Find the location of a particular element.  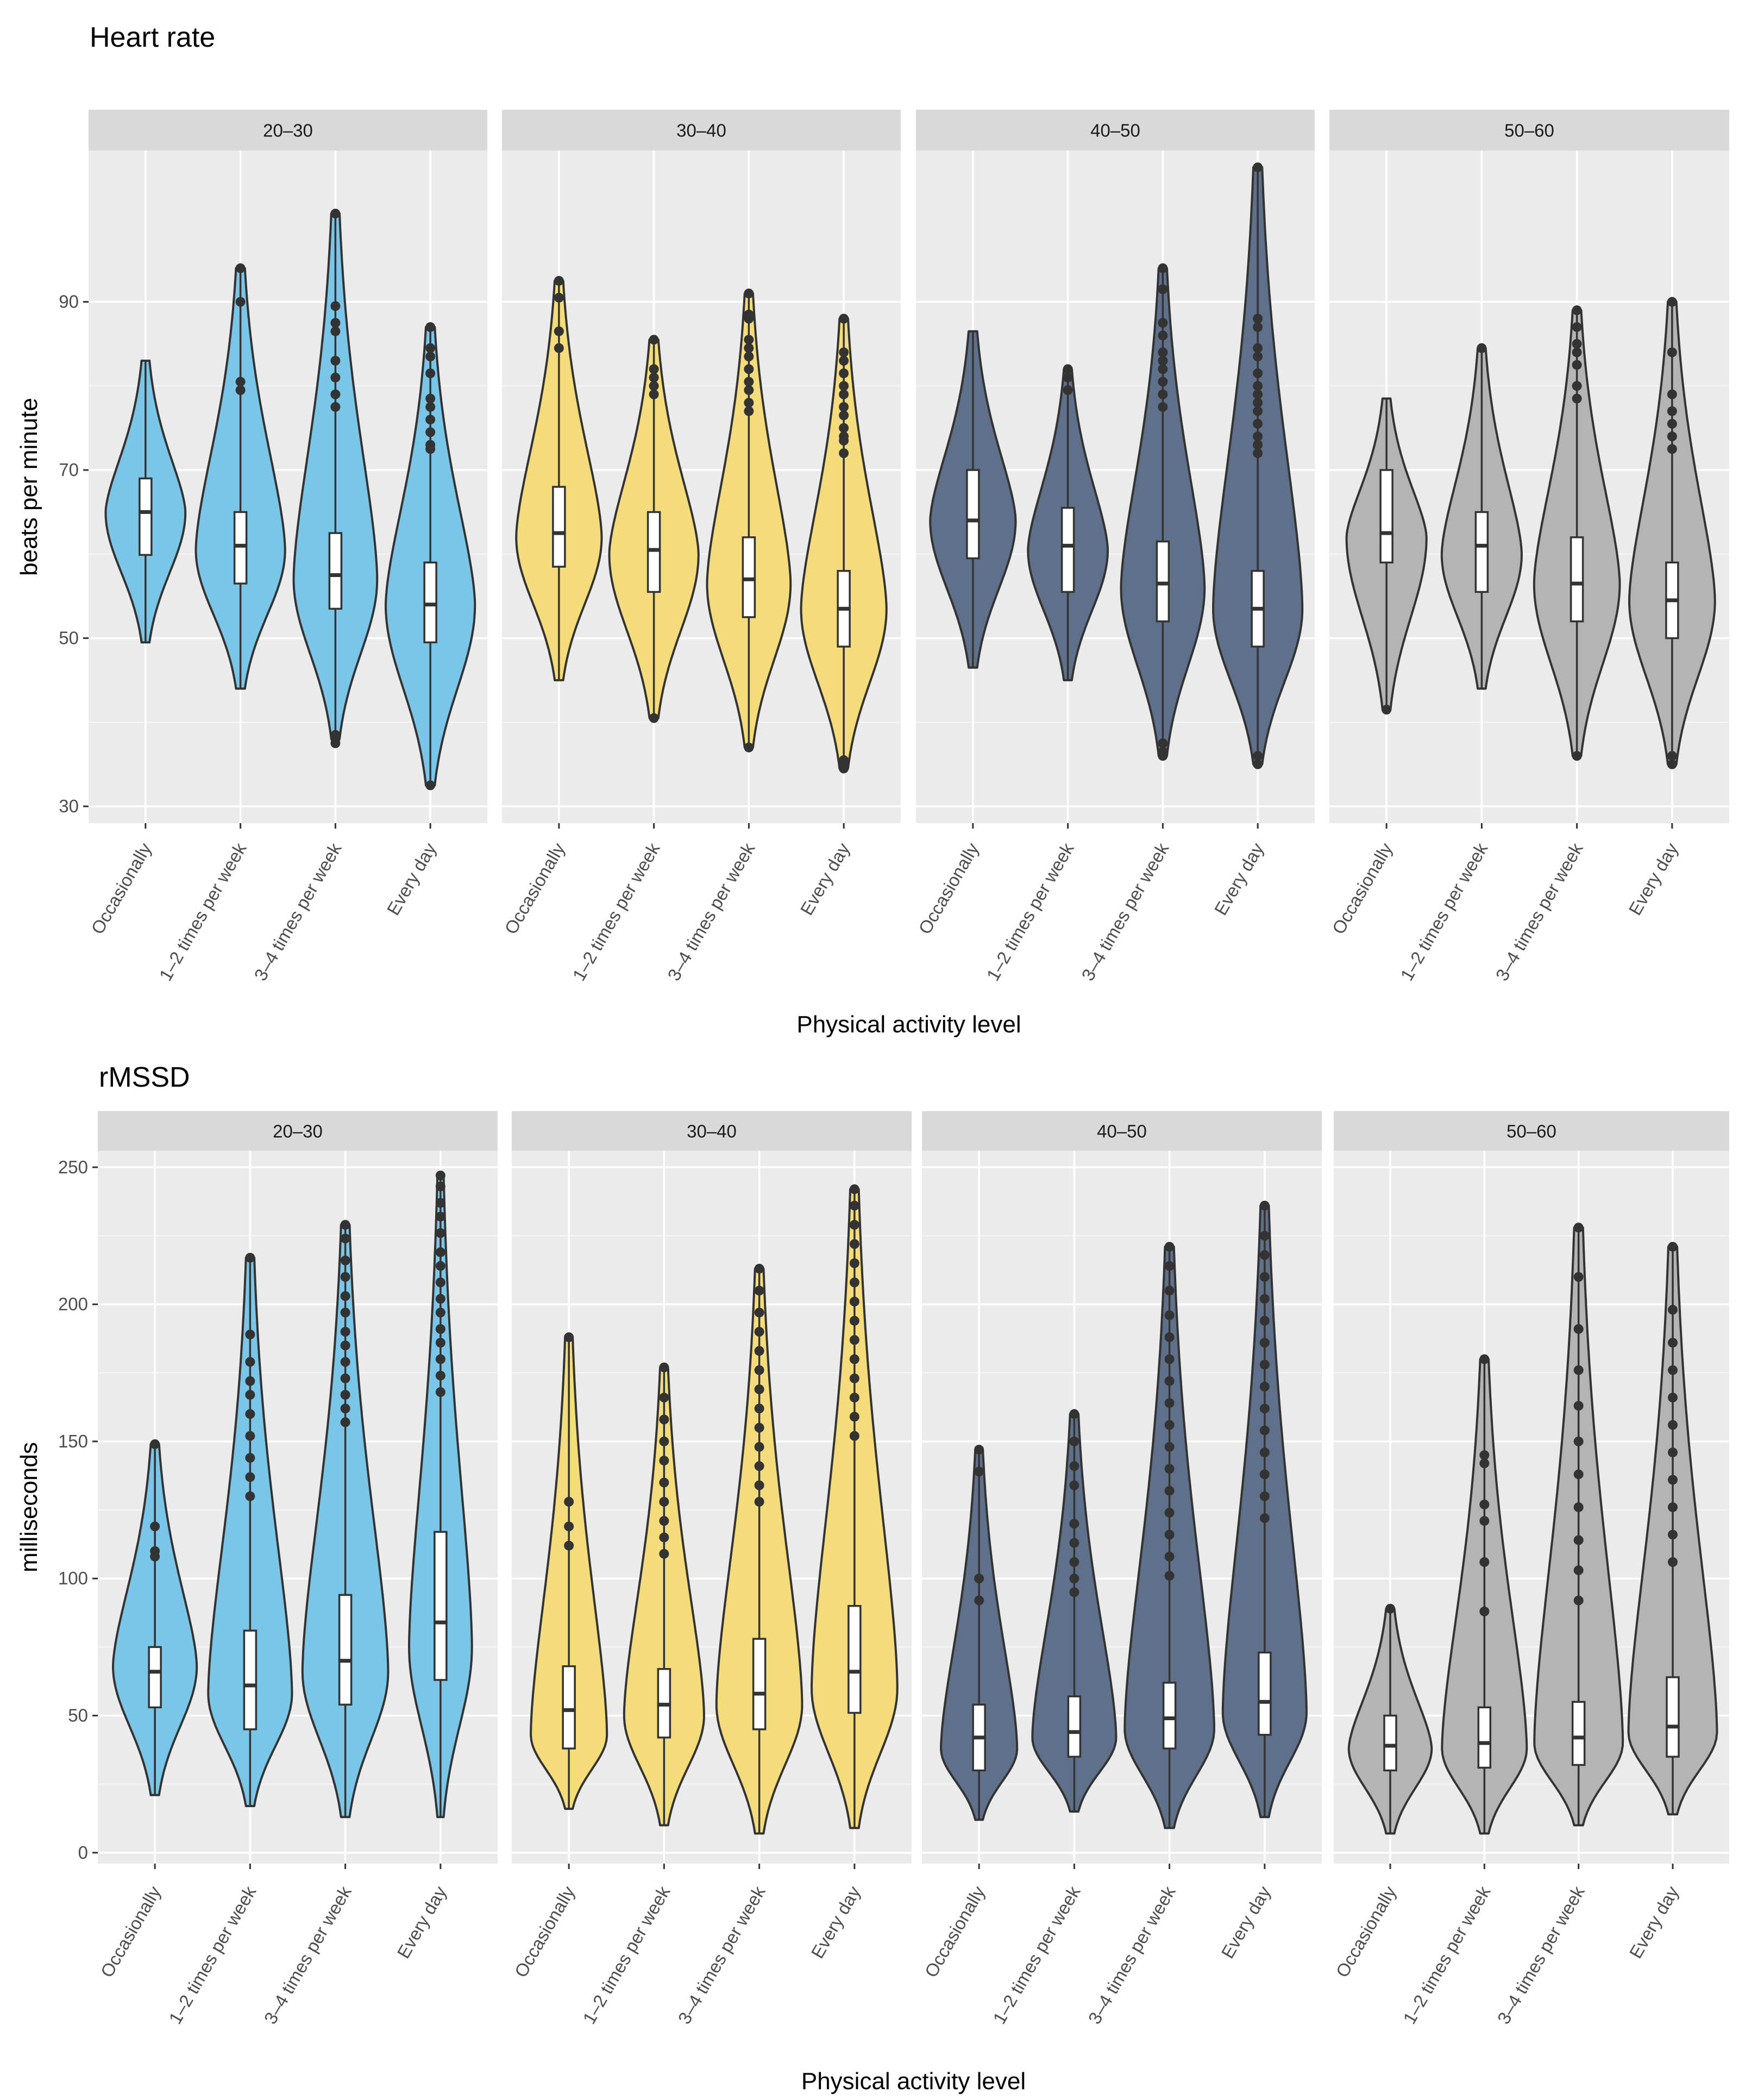

chart-heart-rate-facet-50-60-occasionally-violin-group is located at coordinates (1386, 556).